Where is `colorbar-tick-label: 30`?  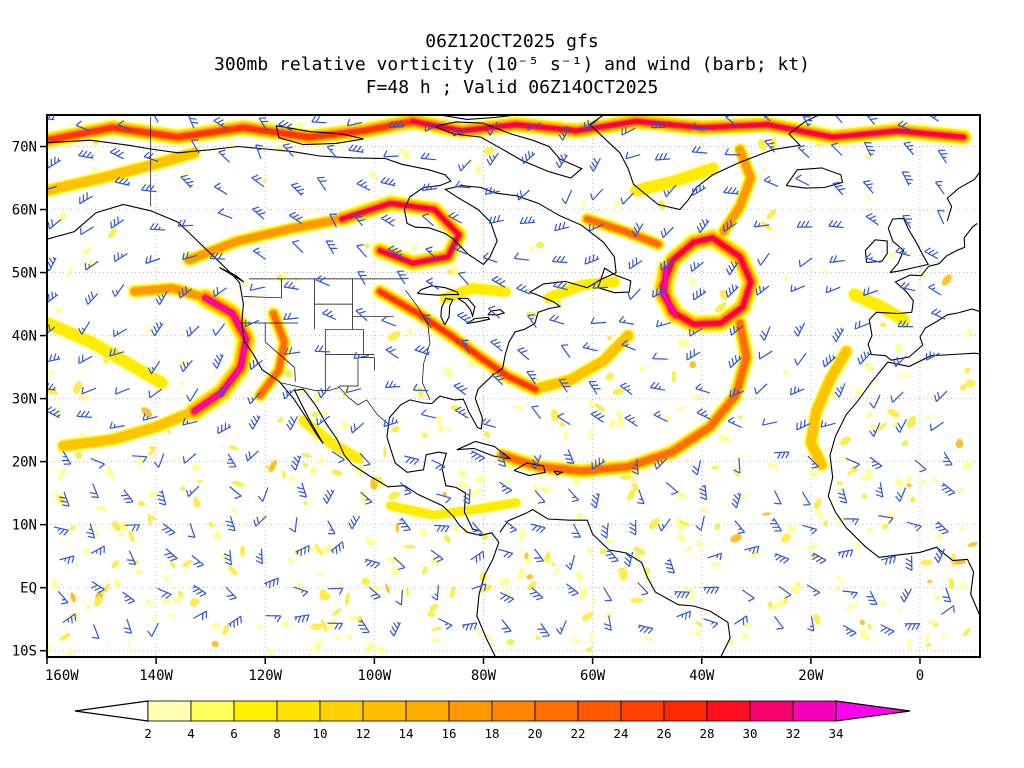
colorbar-tick-label: 30 is located at coordinates (749, 733).